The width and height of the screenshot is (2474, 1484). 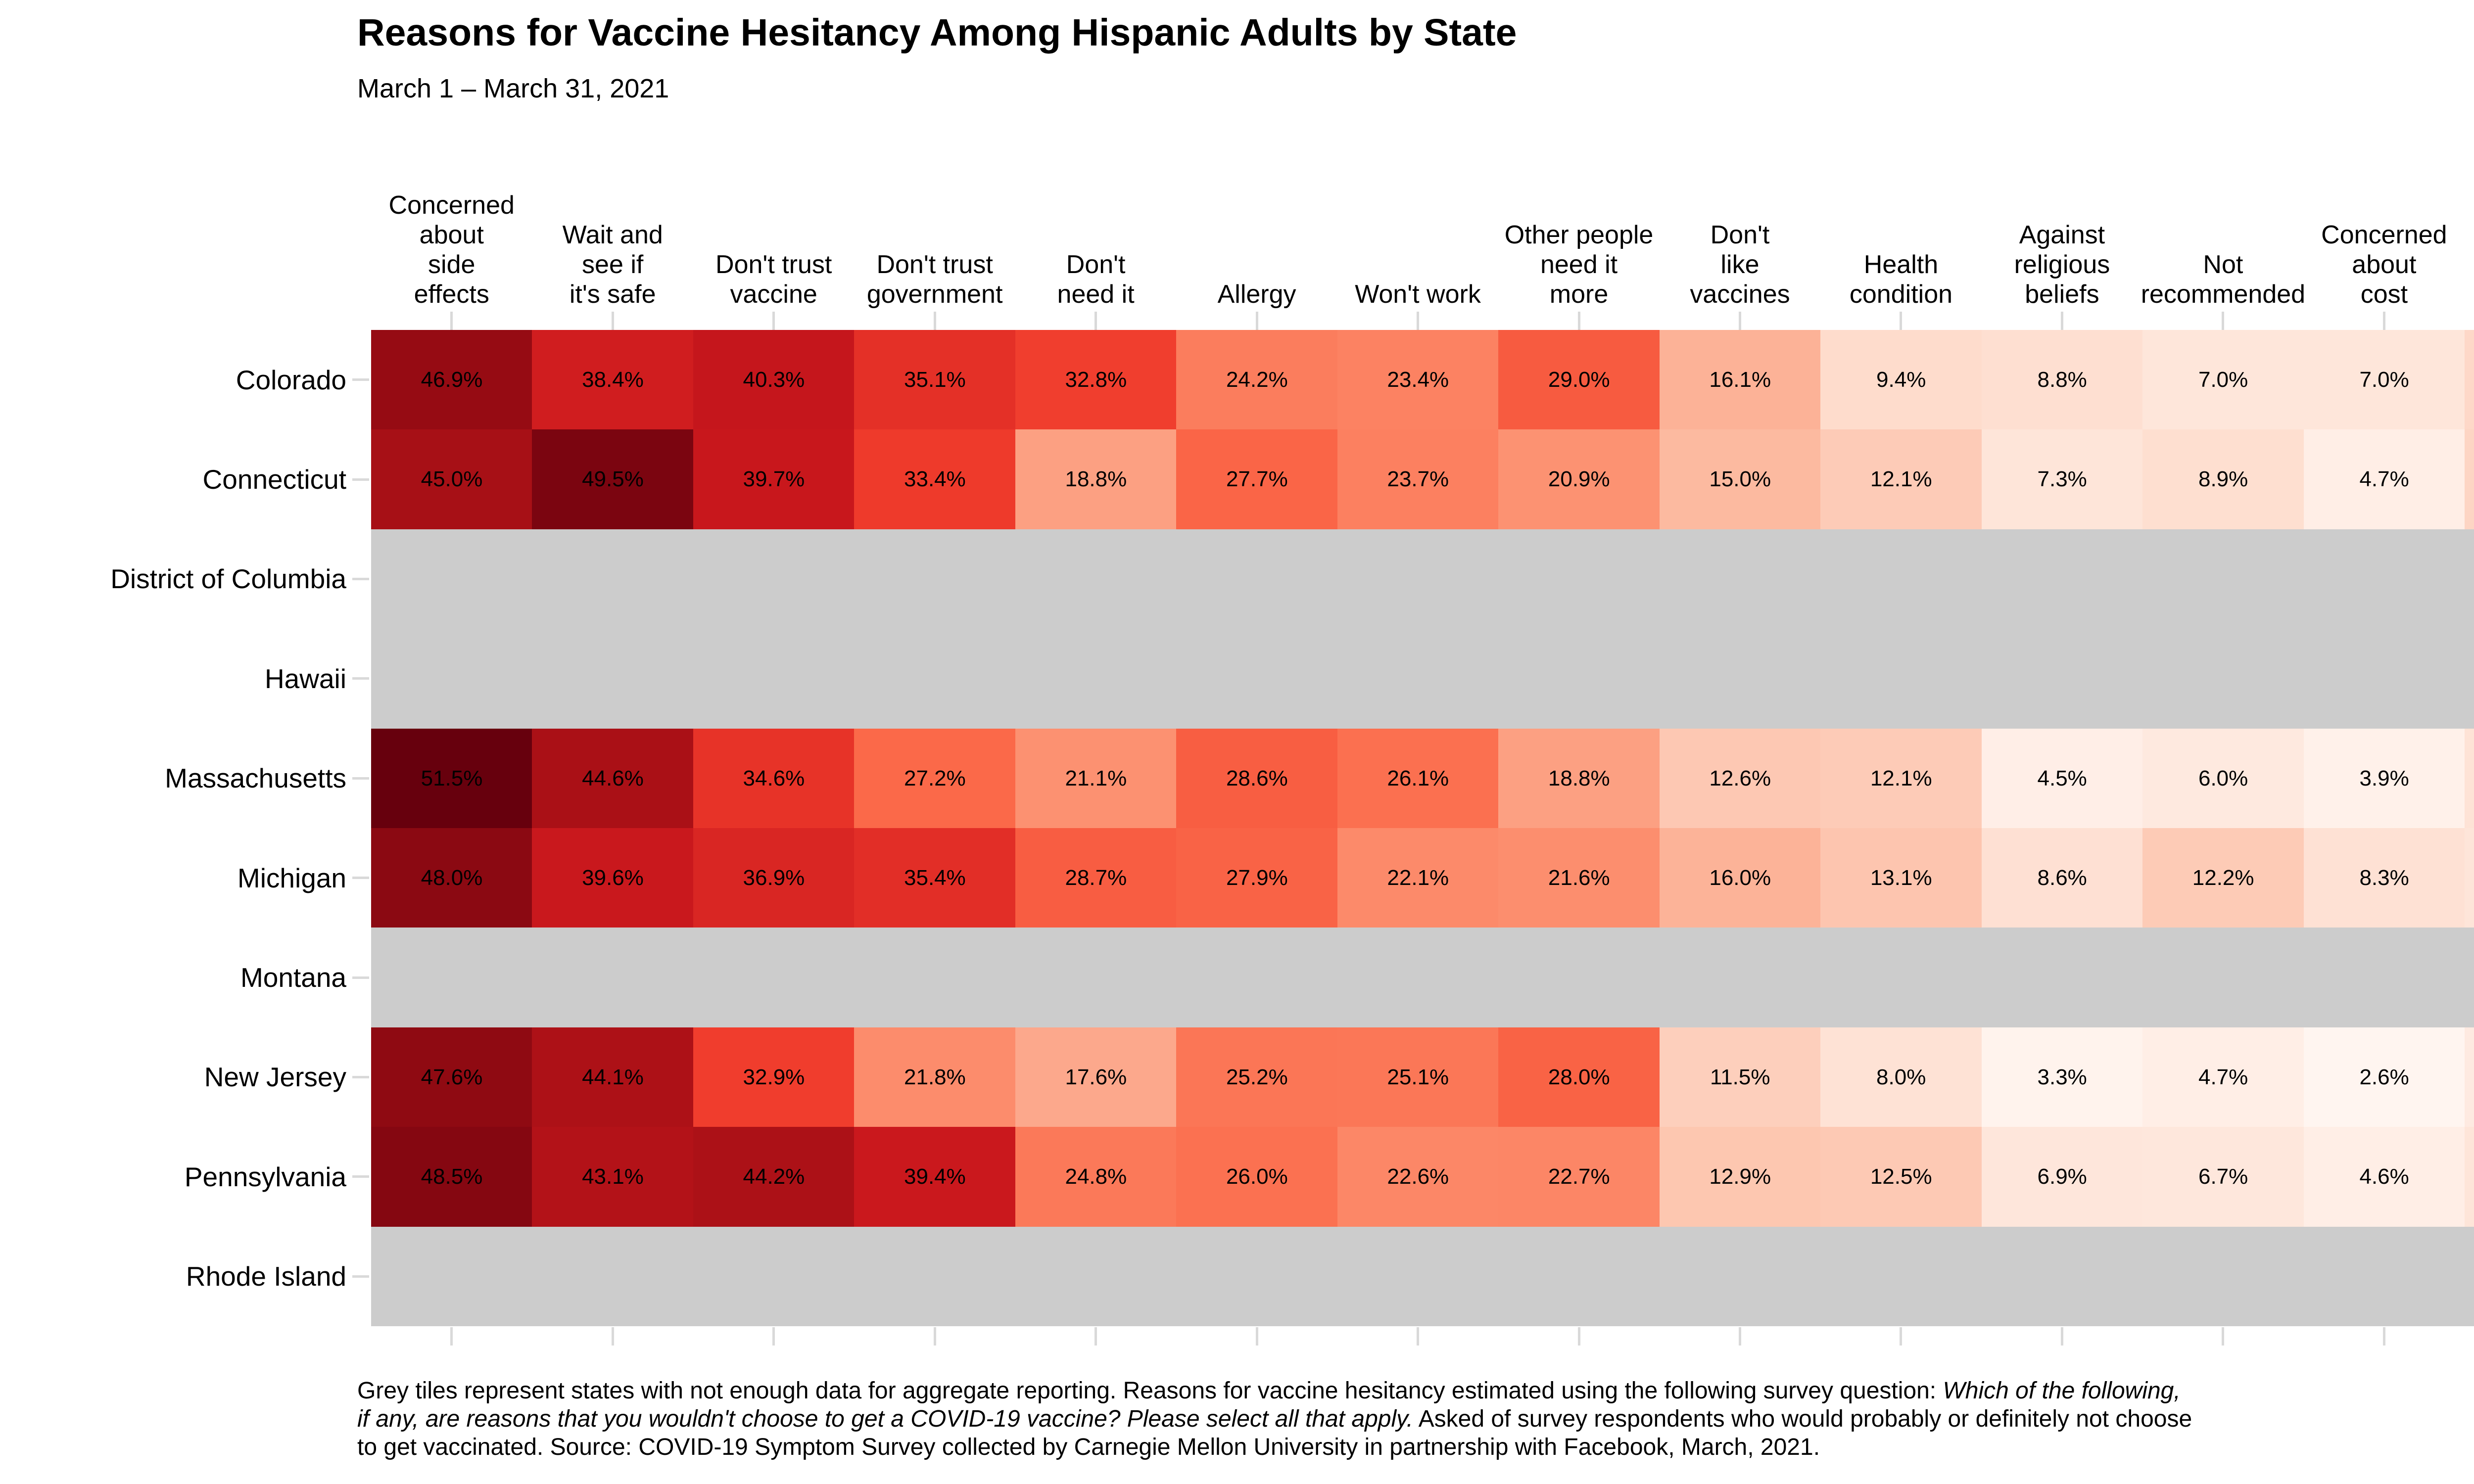 What do you see at coordinates (2062, 380) in the screenshot?
I see `heatmap-cell: 8.8%` at bounding box center [2062, 380].